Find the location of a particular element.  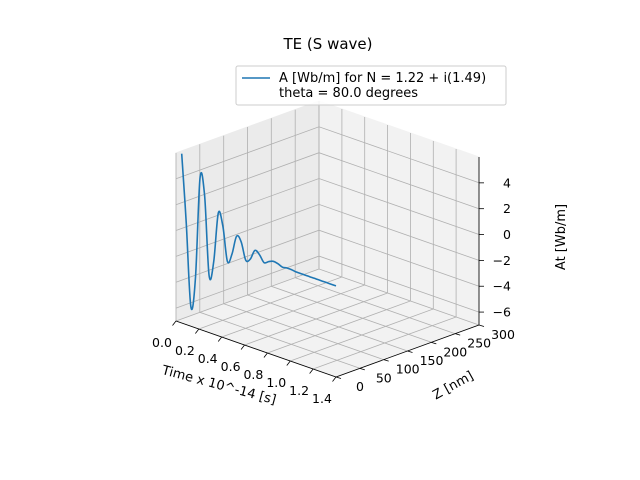

y-tick-label-2: 100 is located at coordinates (408, 369).